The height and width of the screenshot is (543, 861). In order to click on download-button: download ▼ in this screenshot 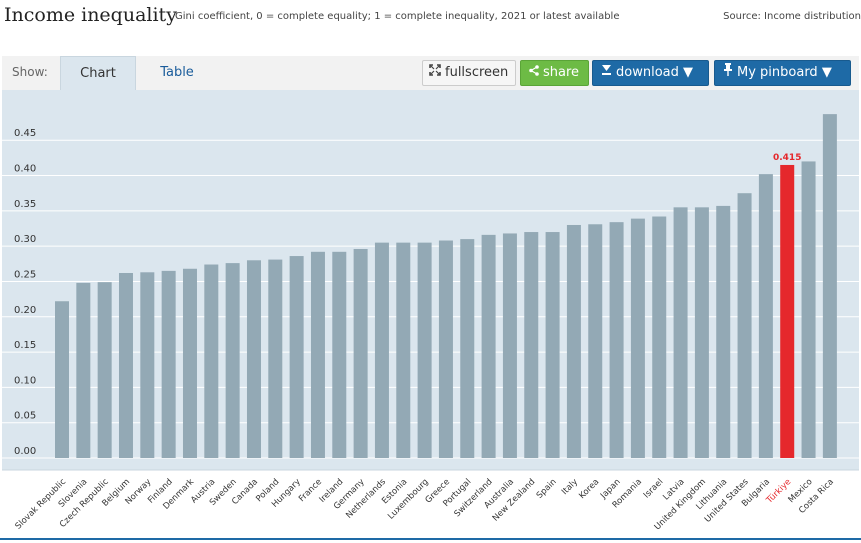, I will do `click(650, 73)`.